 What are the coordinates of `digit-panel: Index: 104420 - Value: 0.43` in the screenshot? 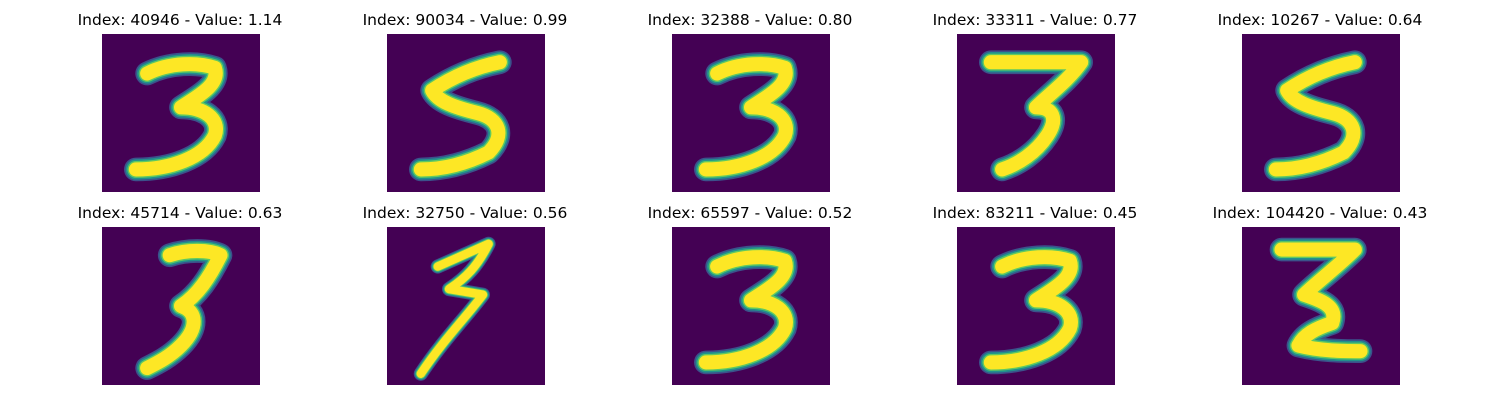 It's located at (1320, 298).